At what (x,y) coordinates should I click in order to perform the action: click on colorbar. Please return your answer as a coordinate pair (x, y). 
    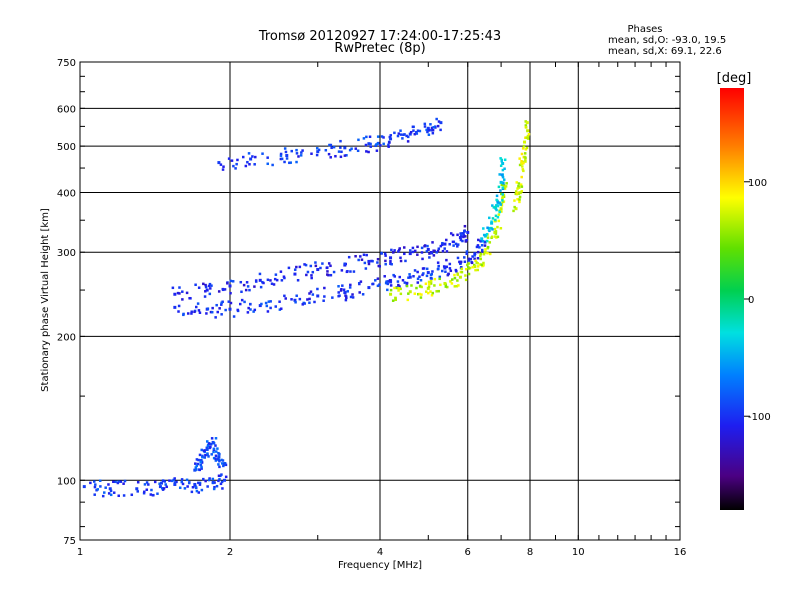
    Looking at the image, I should click on (732, 299).